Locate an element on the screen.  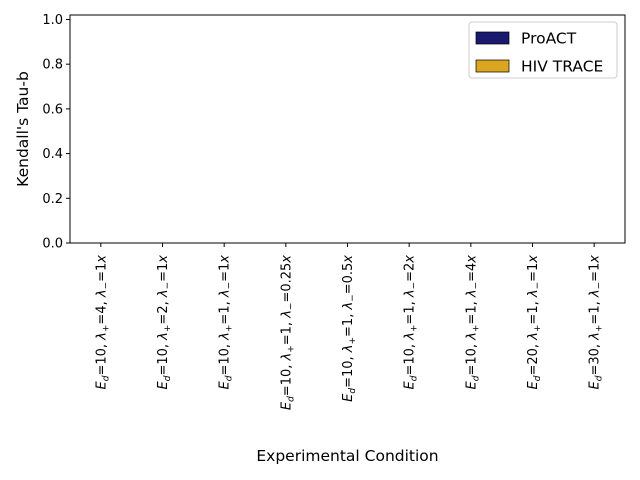
x-tick-label: Ed=10, λ+=1, λ−=0.25x is located at coordinates (287, 332).